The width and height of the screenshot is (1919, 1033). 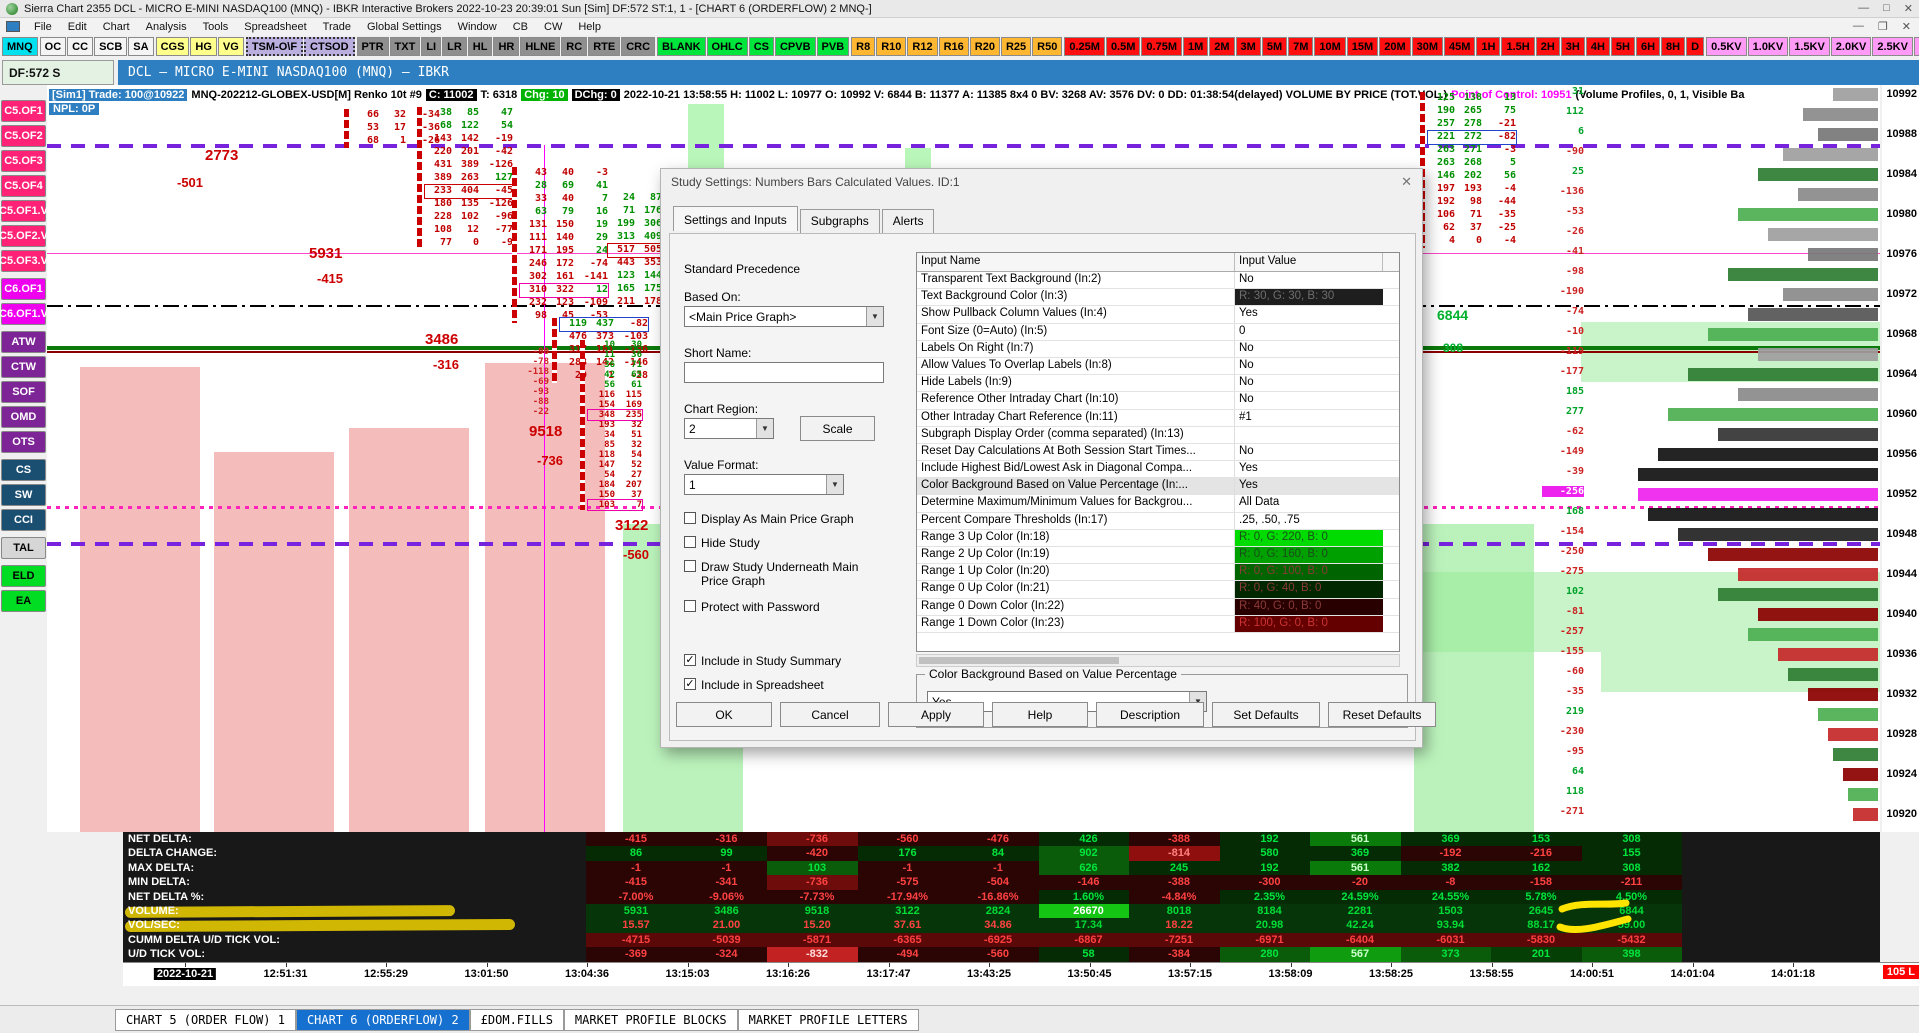 What do you see at coordinates (1047, 46) in the screenshot?
I see `toolbar-button-r50: R50` at bounding box center [1047, 46].